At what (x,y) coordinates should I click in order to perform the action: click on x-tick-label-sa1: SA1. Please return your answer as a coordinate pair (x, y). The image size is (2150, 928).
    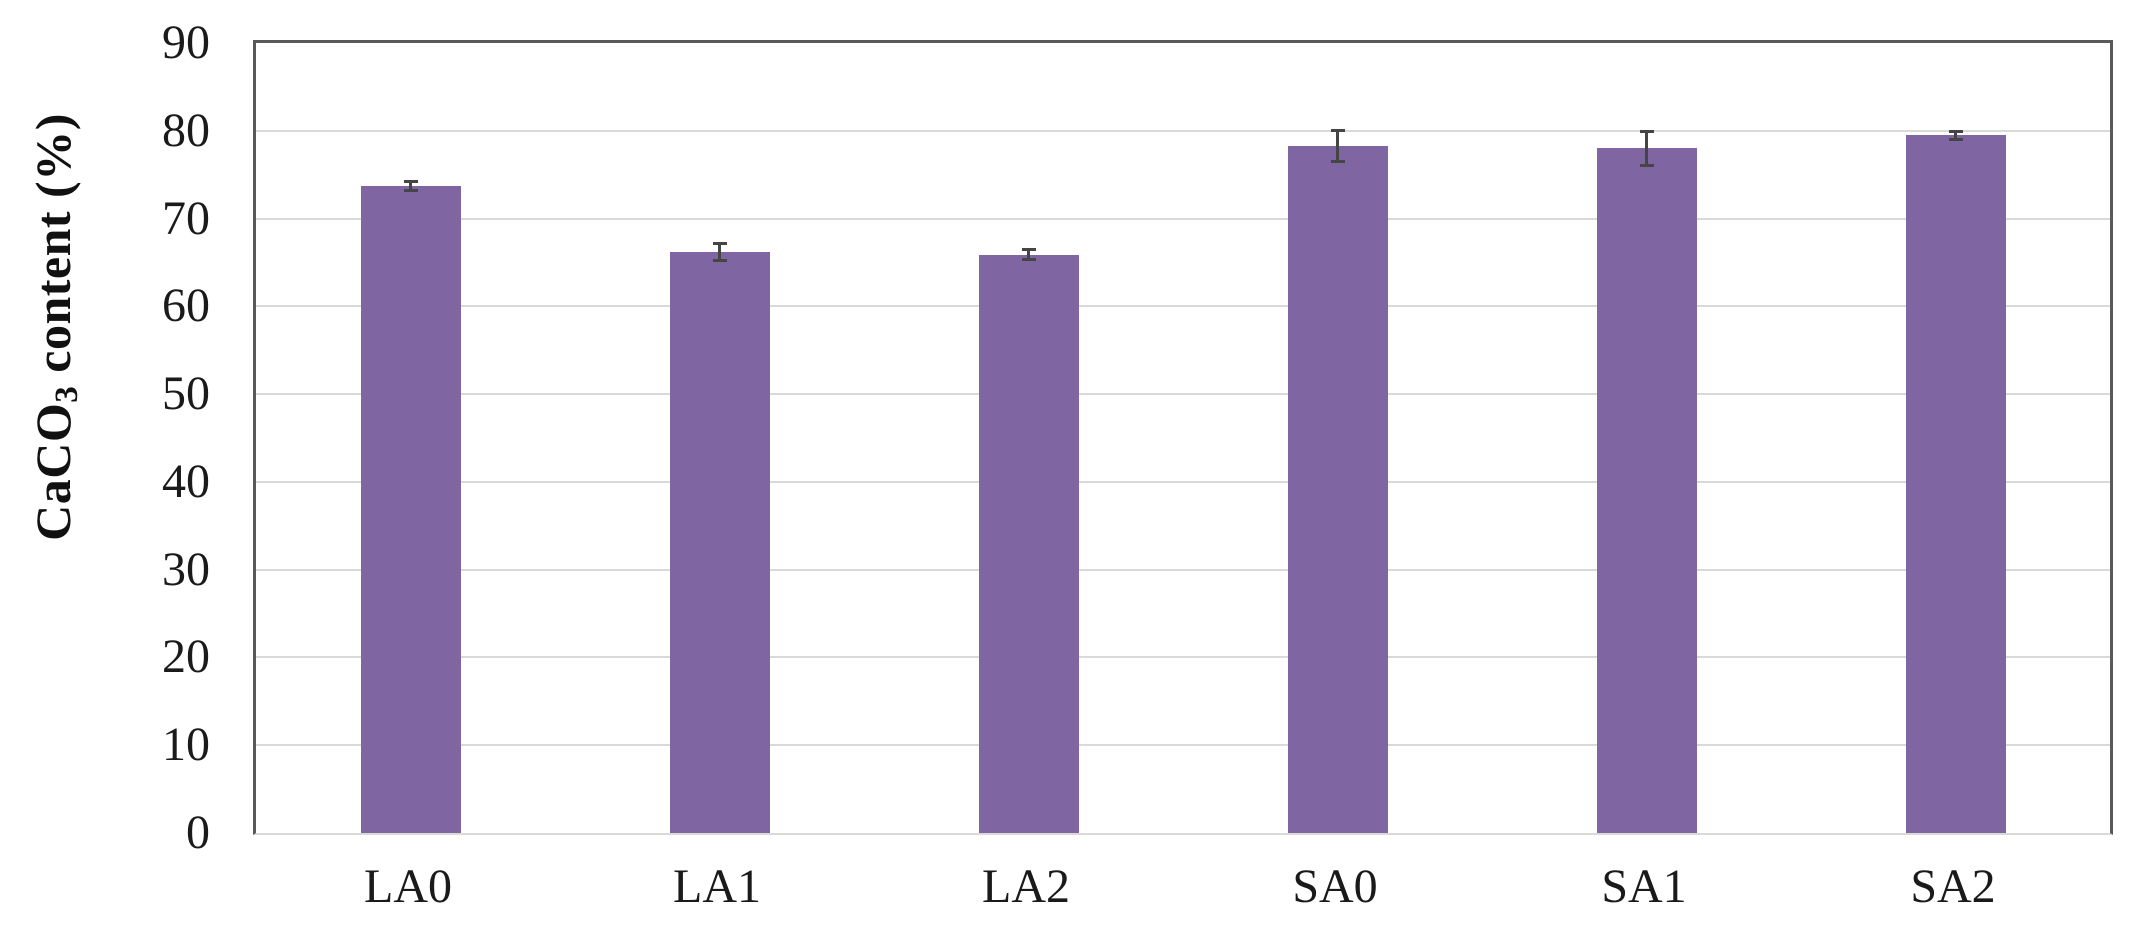
    Looking at the image, I should click on (1644, 886).